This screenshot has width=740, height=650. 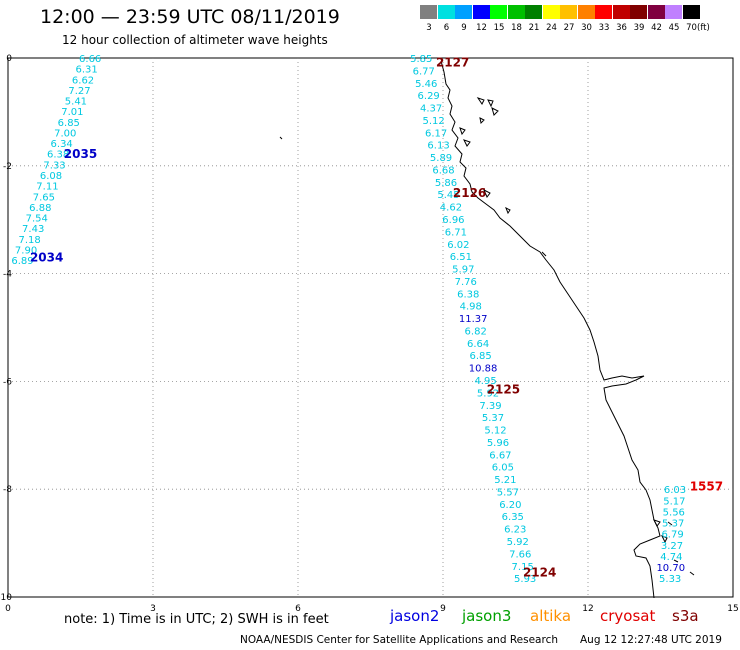 I want to click on wave-height-value: 6.62, so click(x=83, y=80).